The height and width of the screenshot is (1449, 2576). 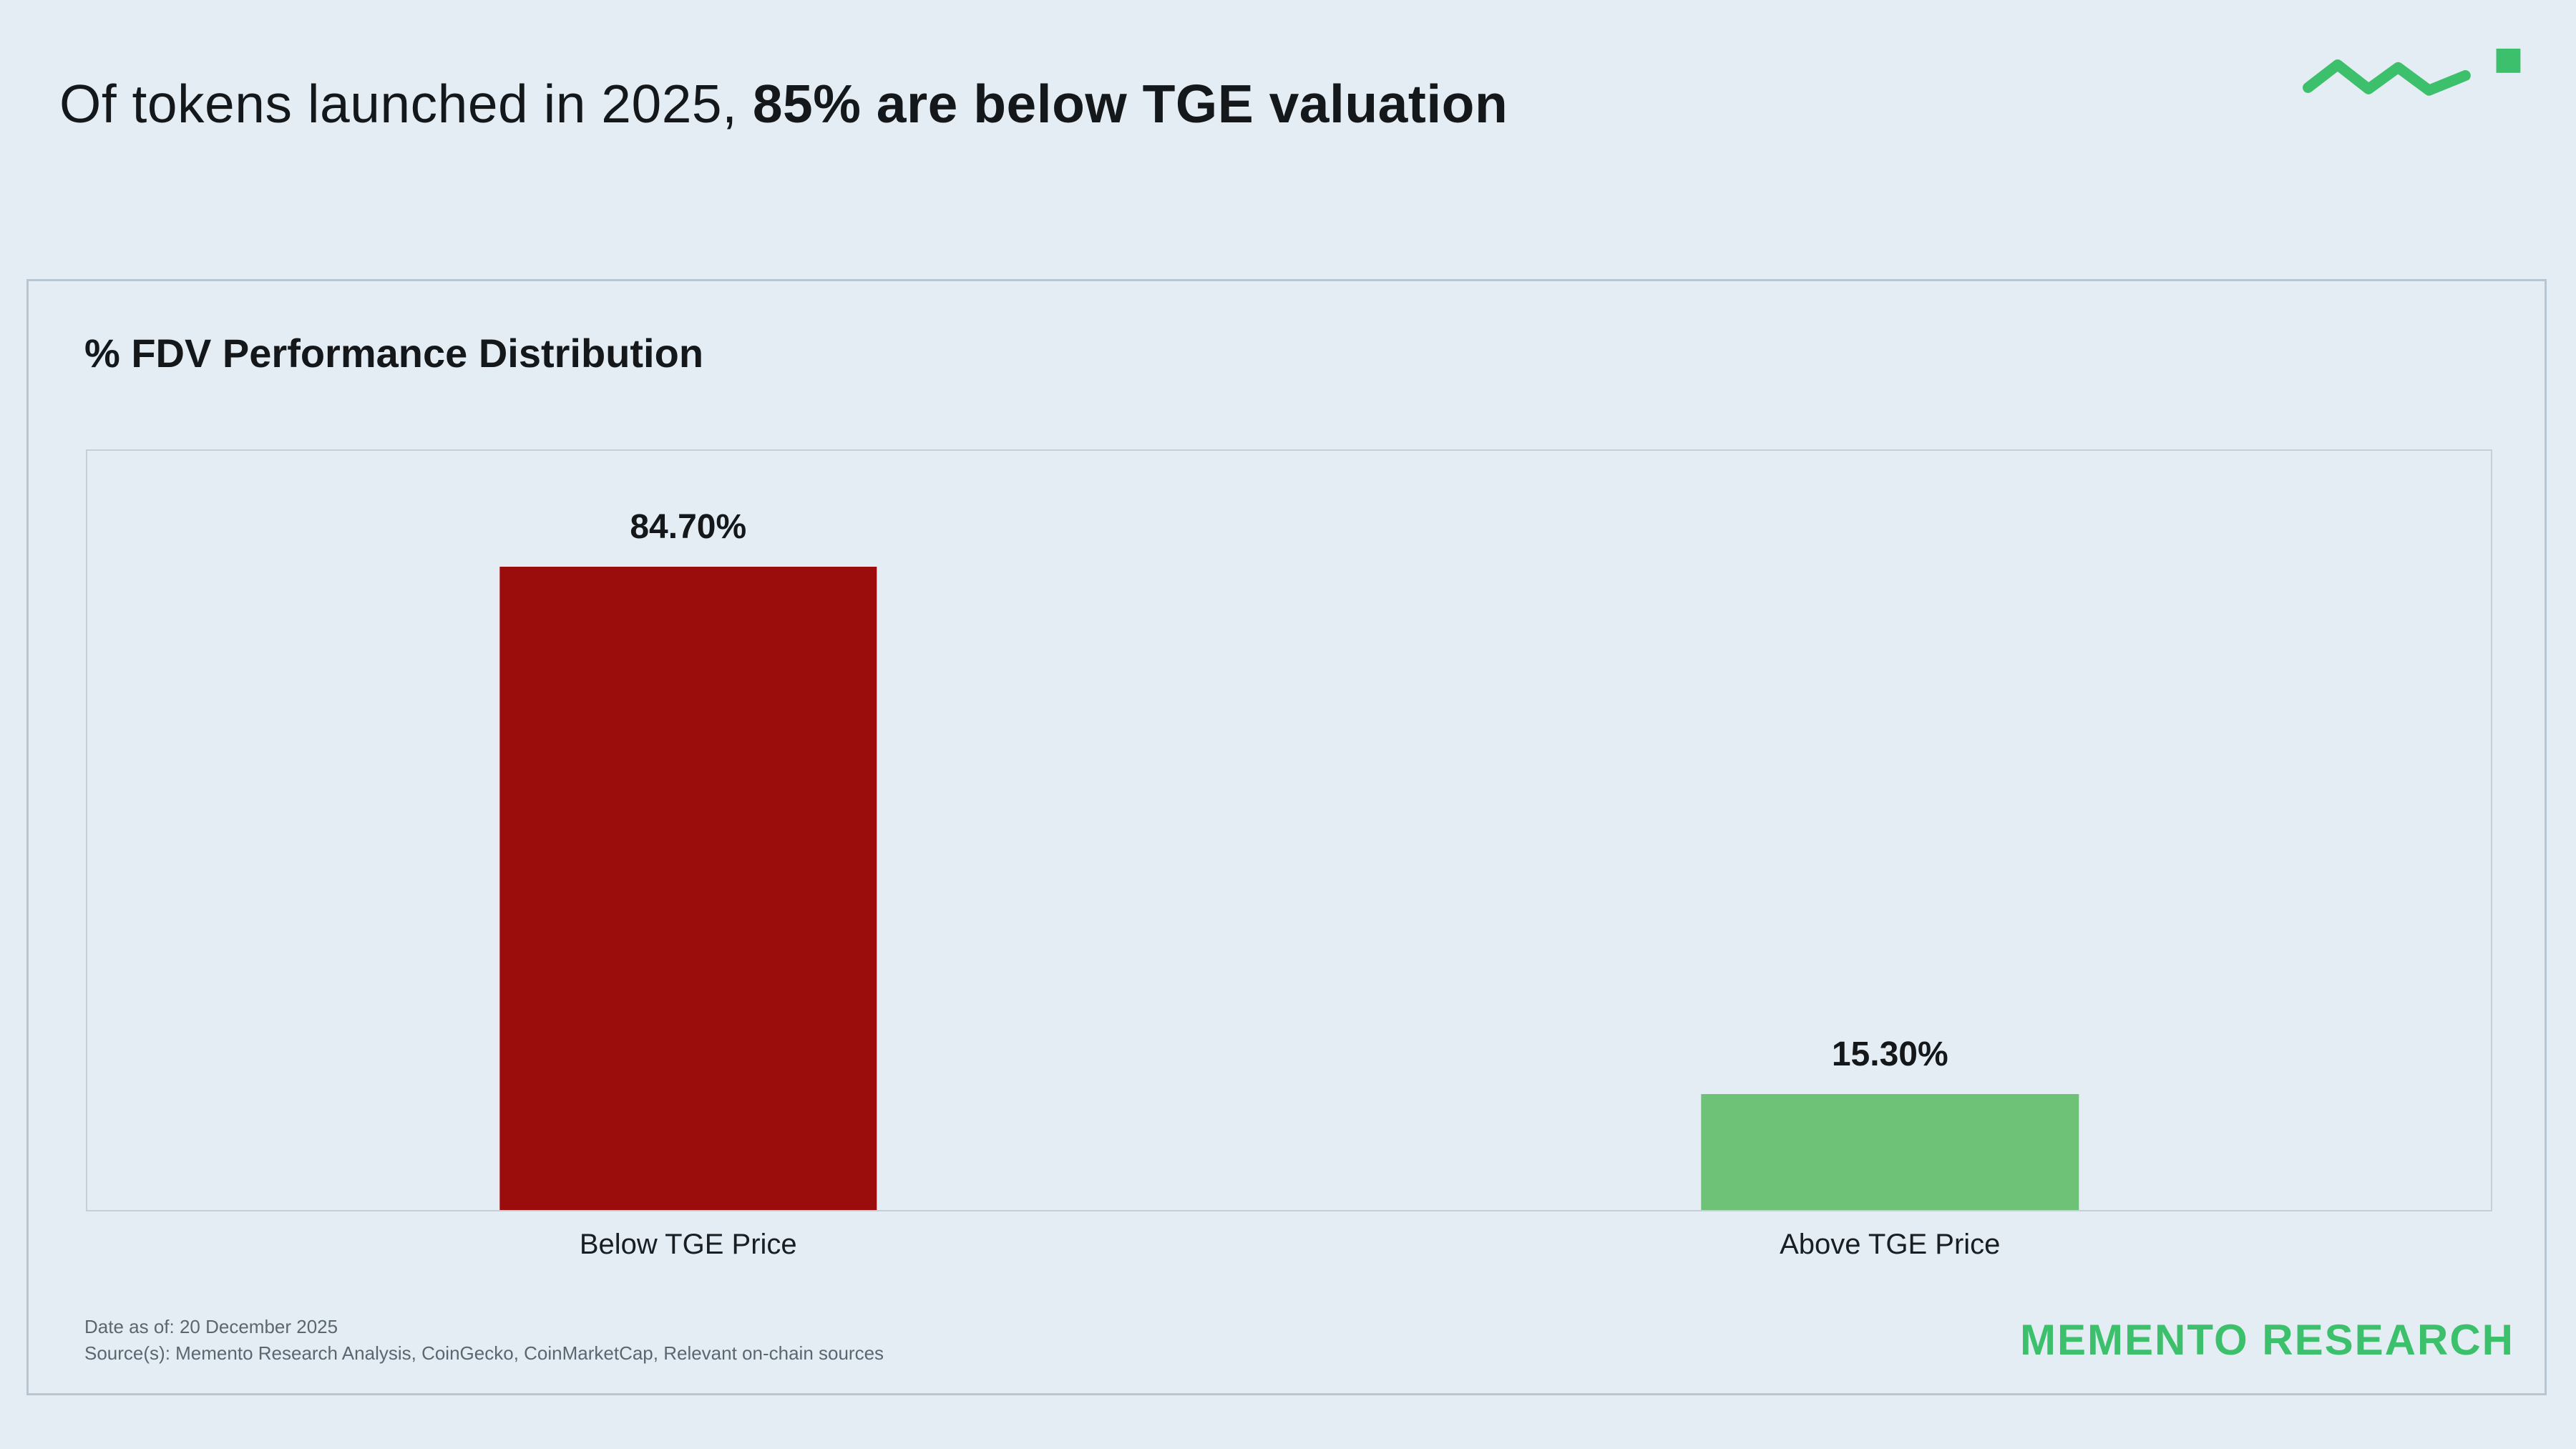 What do you see at coordinates (406, 104) in the screenshot?
I see `page-title-regular: Of tokens launched in 2025,` at bounding box center [406, 104].